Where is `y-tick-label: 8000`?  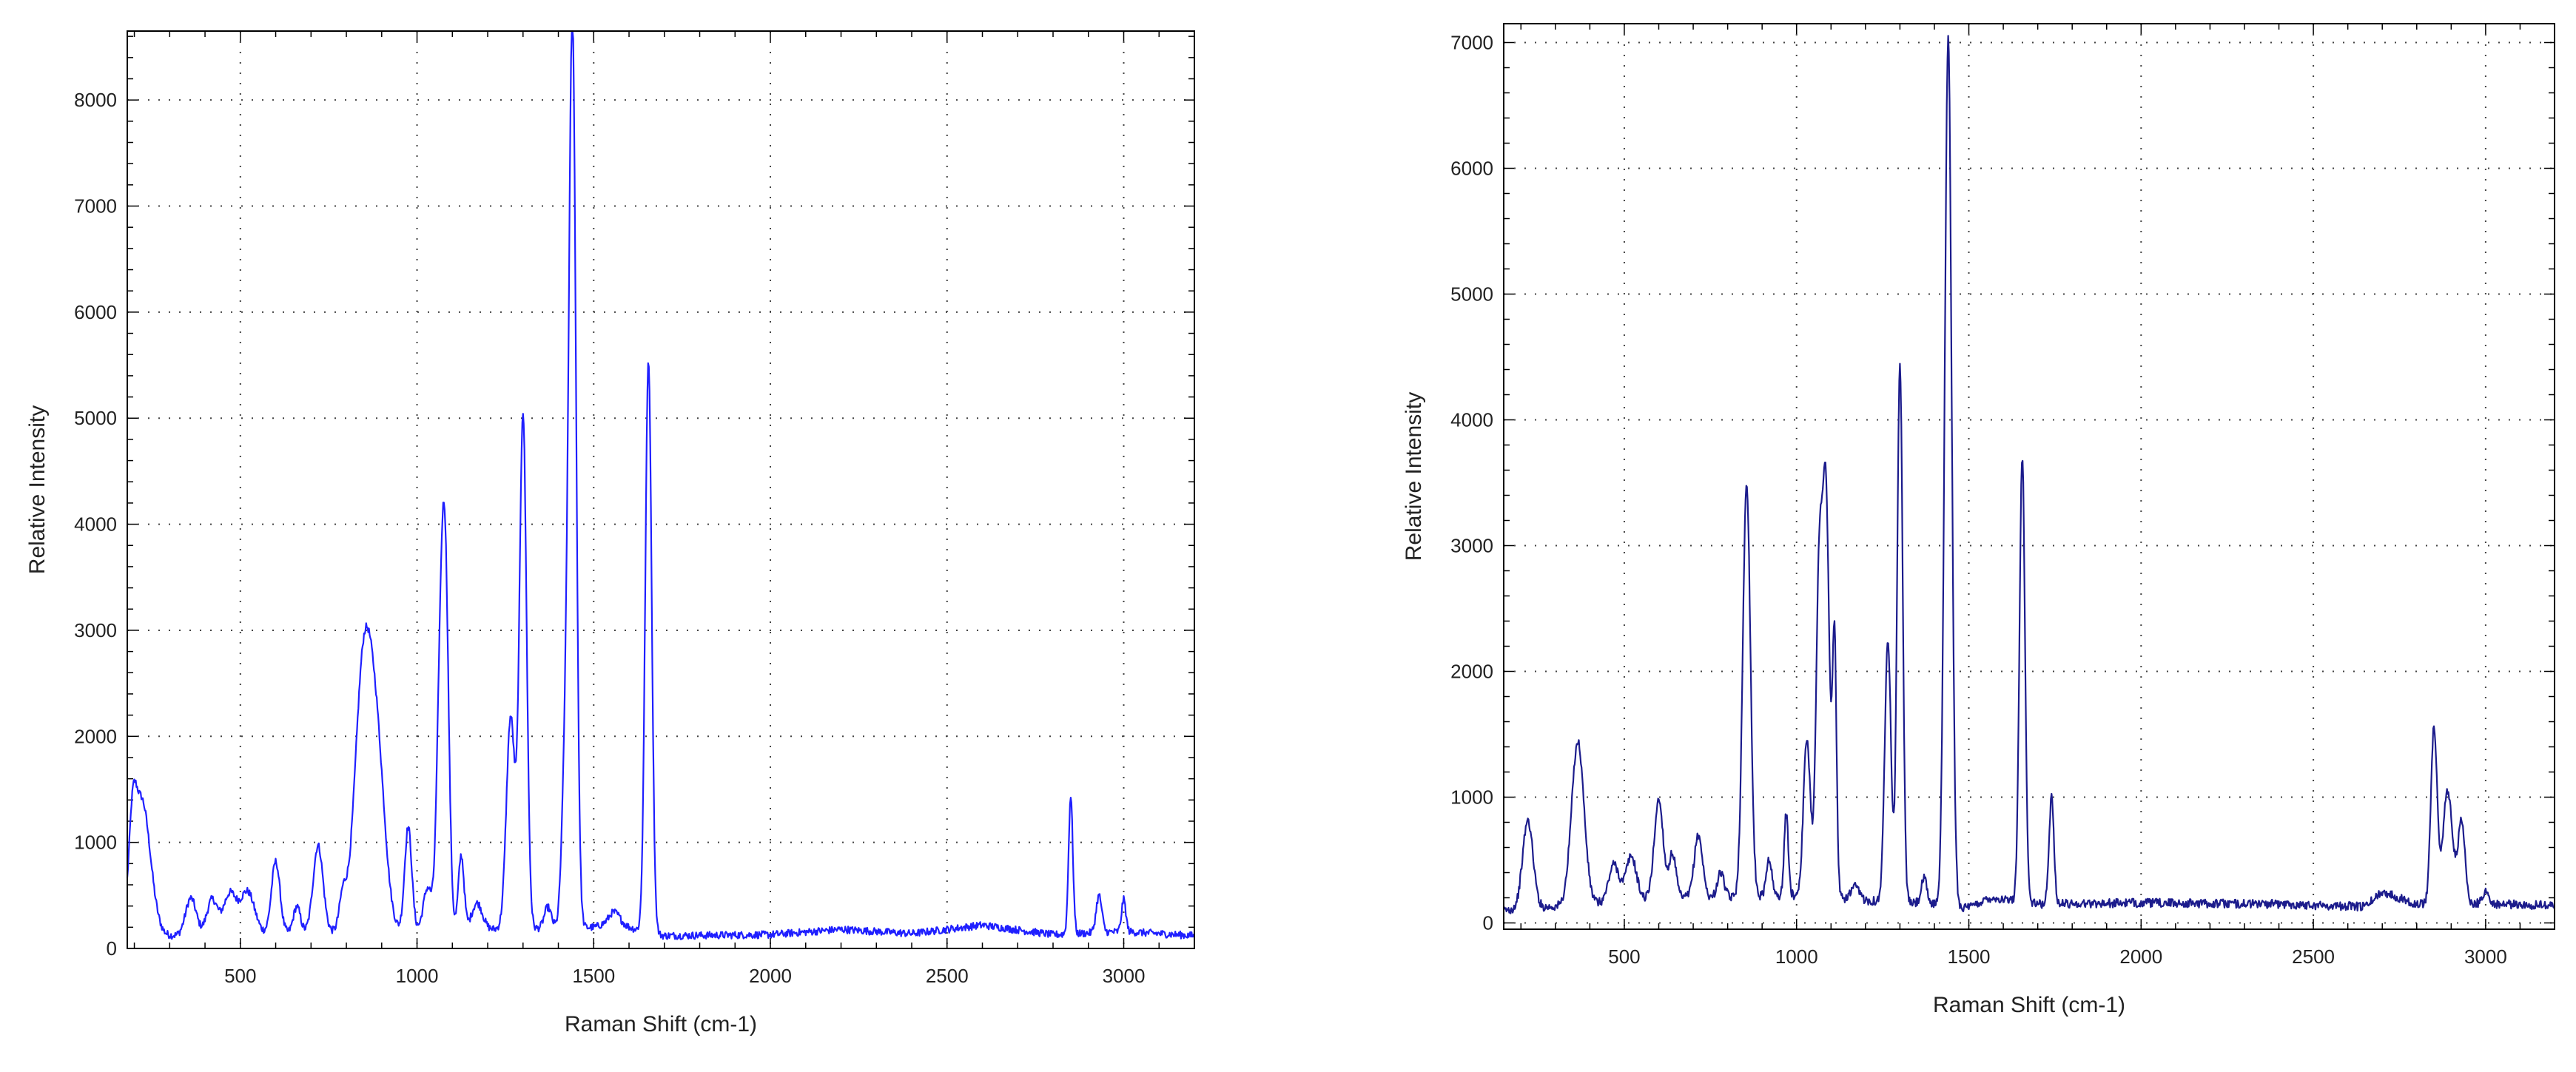 y-tick-label: 8000 is located at coordinates (95, 100).